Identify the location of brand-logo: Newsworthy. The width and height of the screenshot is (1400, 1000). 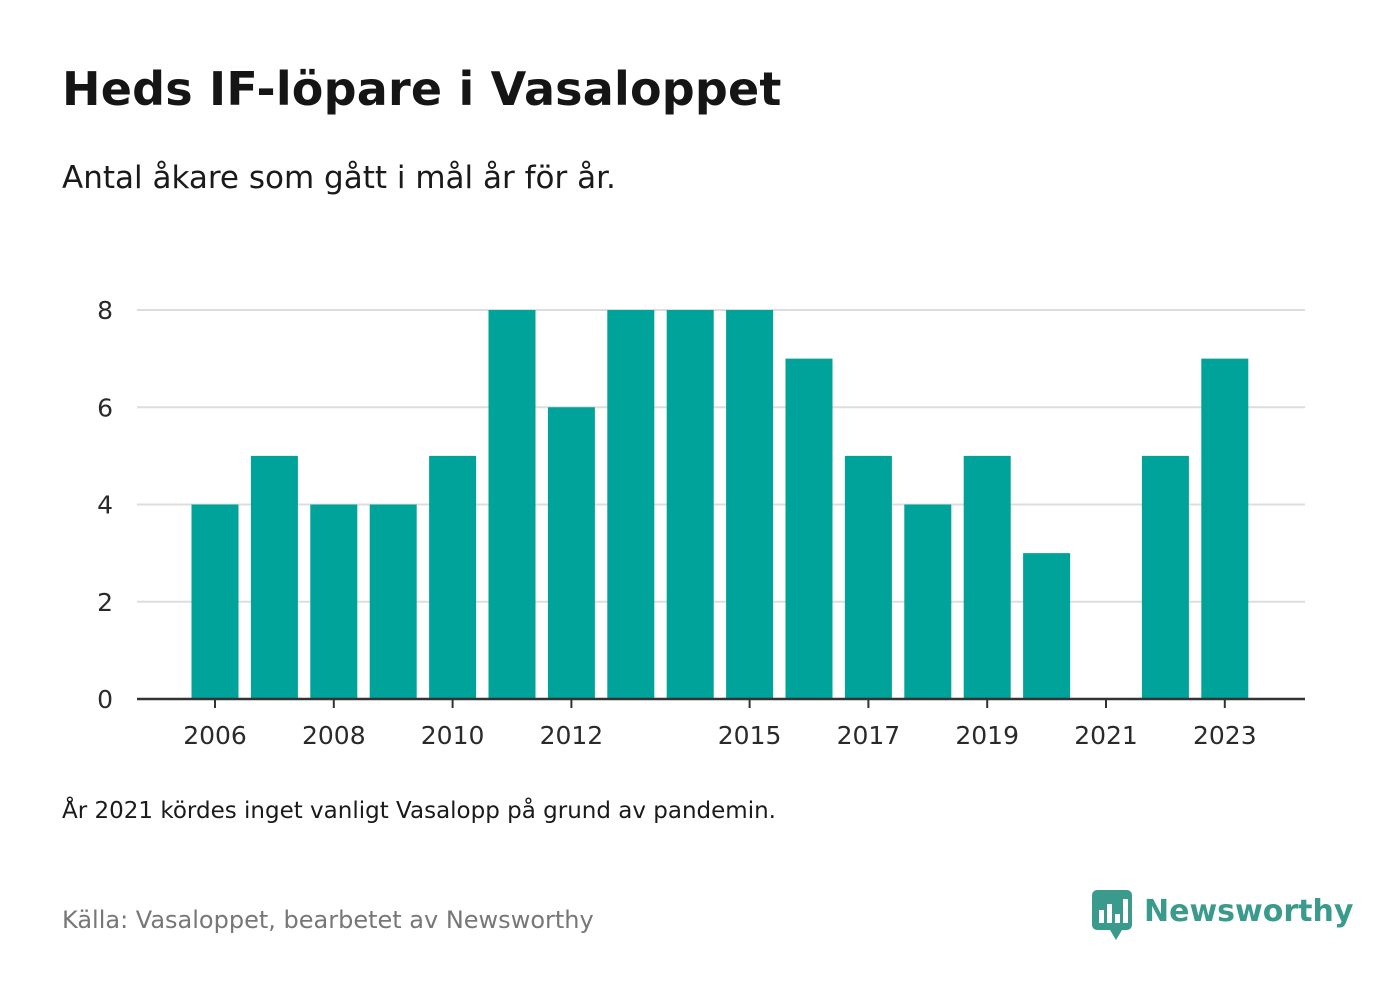
(1222, 918).